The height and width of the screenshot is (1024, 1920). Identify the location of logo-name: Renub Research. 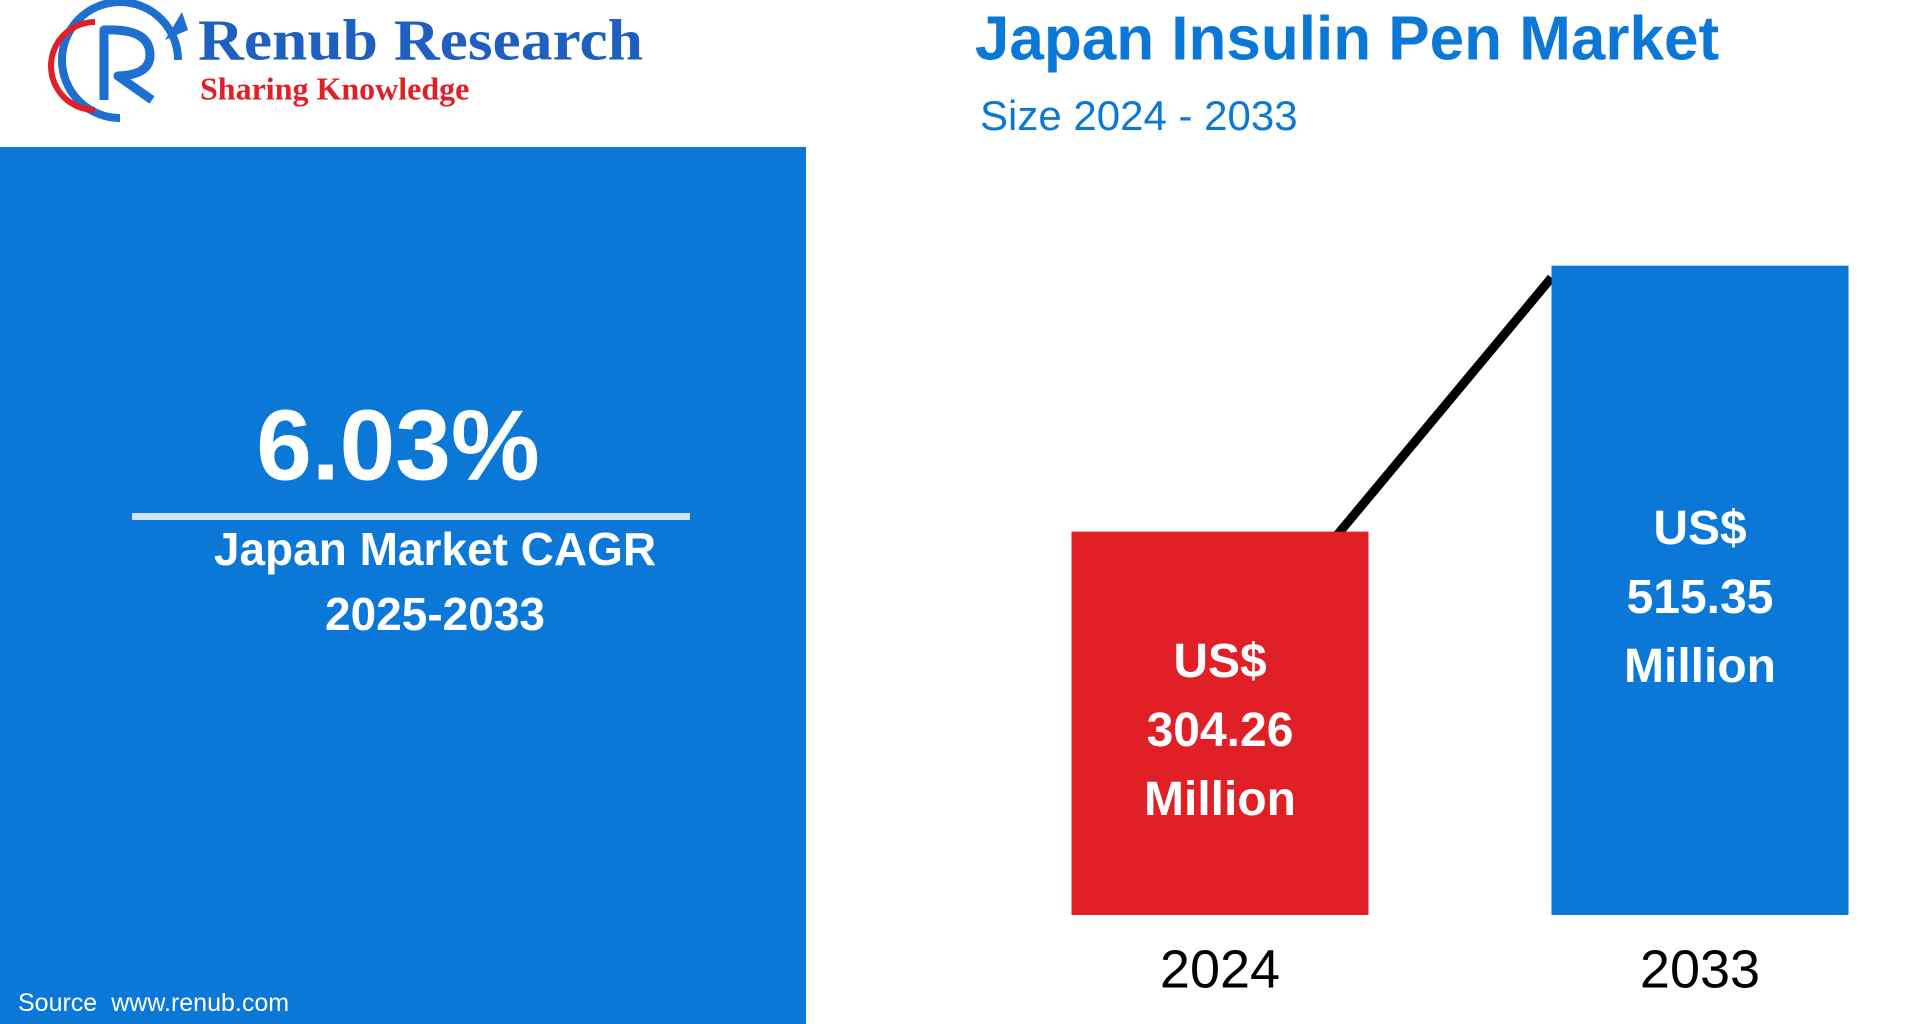
(420, 39).